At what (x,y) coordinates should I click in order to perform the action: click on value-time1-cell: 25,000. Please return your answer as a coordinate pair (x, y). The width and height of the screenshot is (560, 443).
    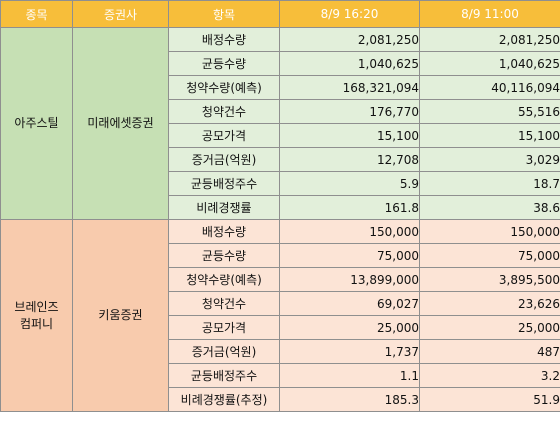
    Looking at the image, I should click on (349, 327).